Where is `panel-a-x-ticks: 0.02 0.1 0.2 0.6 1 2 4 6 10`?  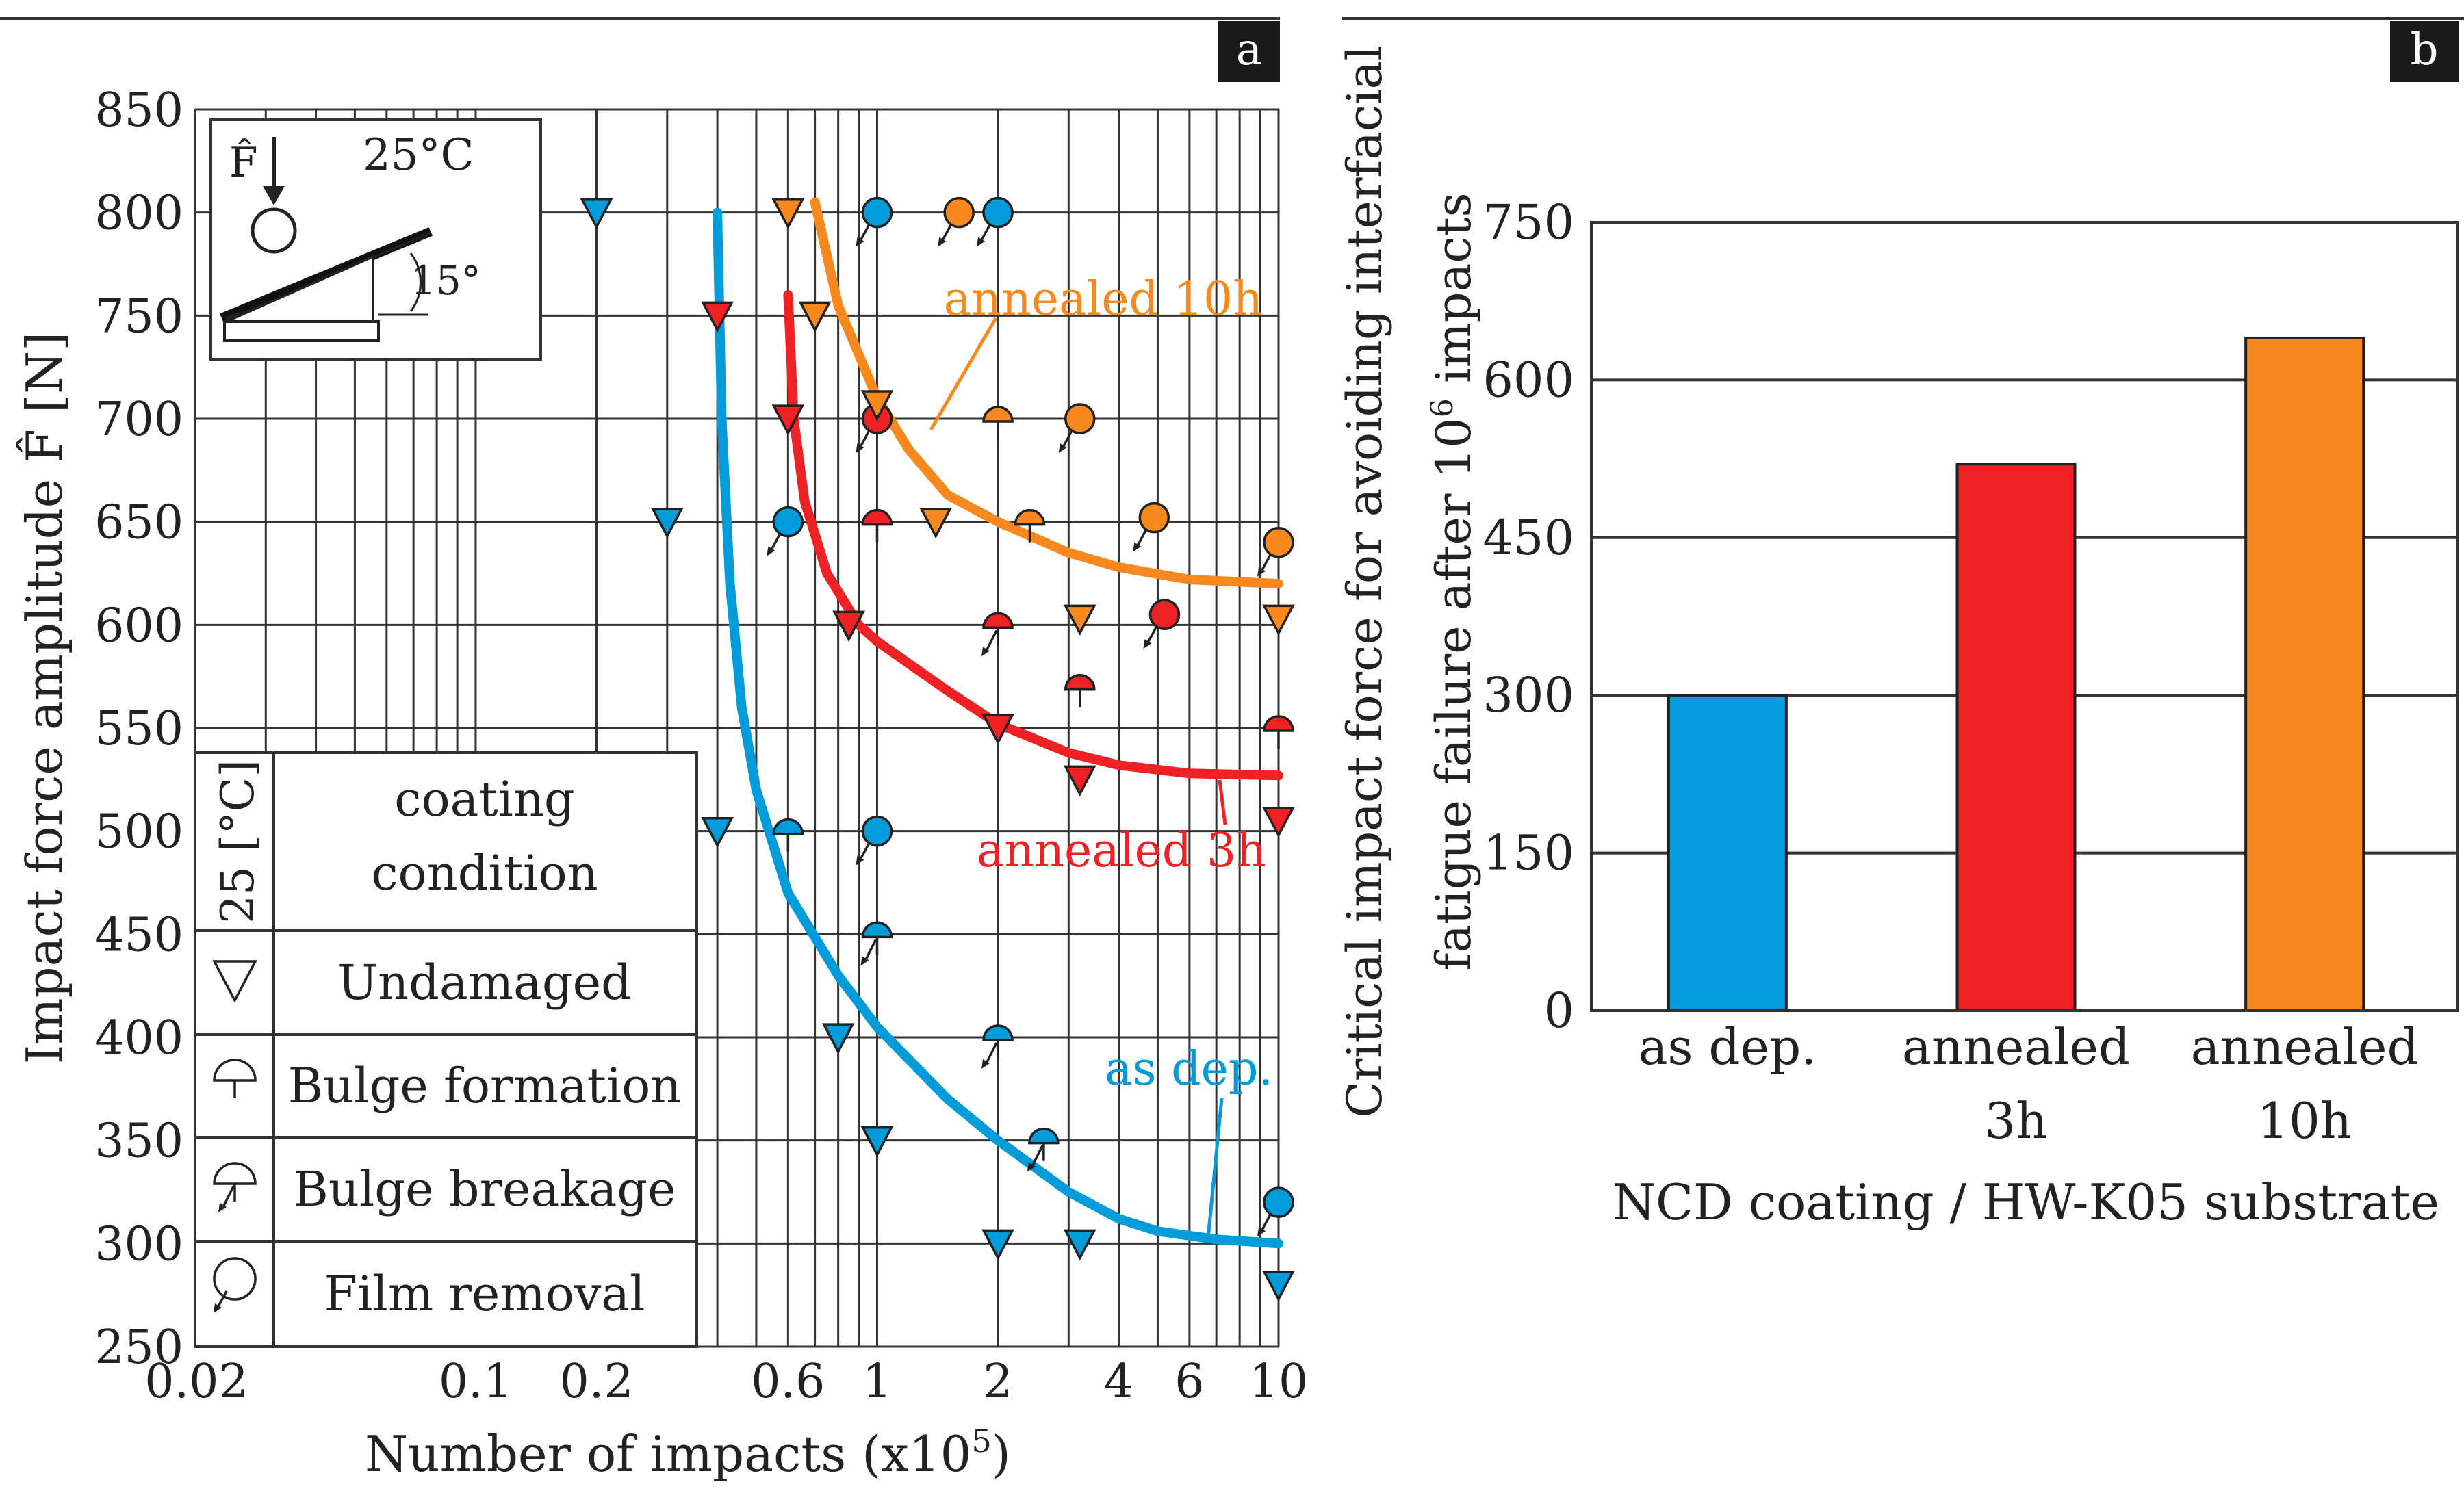 panel-a-x-ticks: 0.02 0.1 0.2 0.6 1 2 4 6 10 is located at coordinates (726, 1382).